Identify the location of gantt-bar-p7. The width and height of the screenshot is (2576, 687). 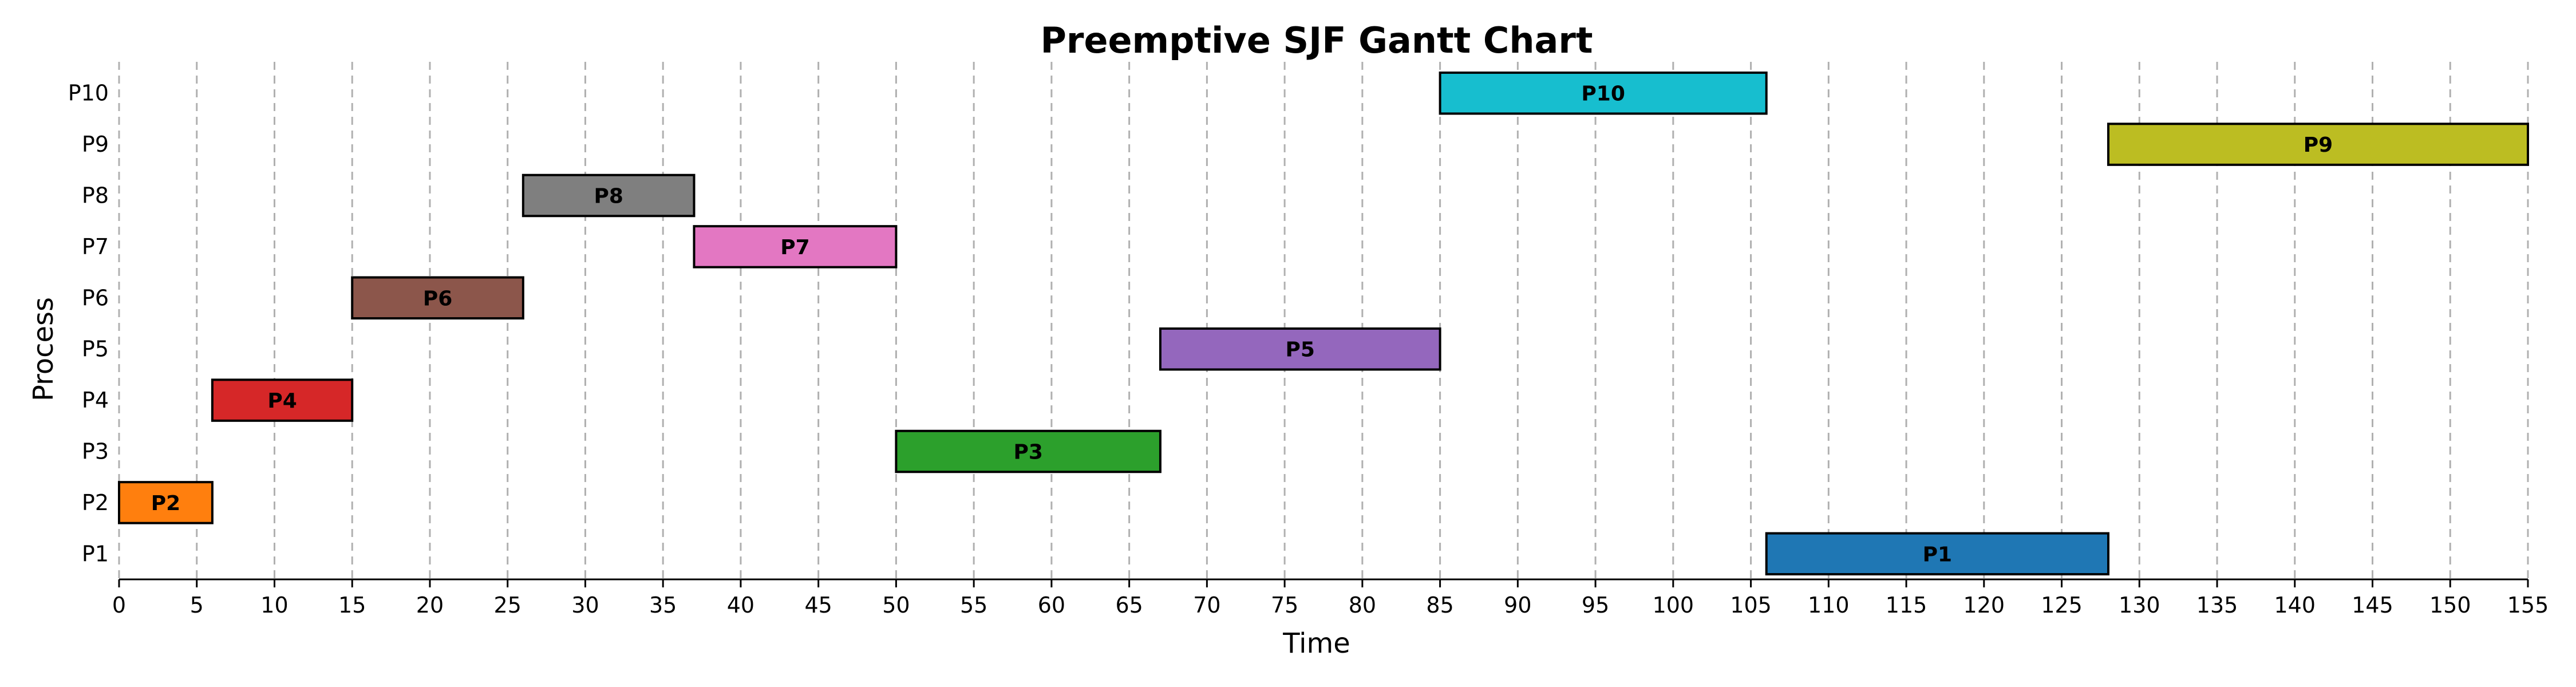
(795, 247).